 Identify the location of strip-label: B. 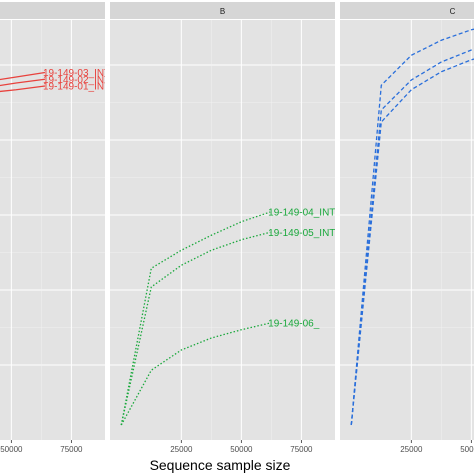
(222, 11).